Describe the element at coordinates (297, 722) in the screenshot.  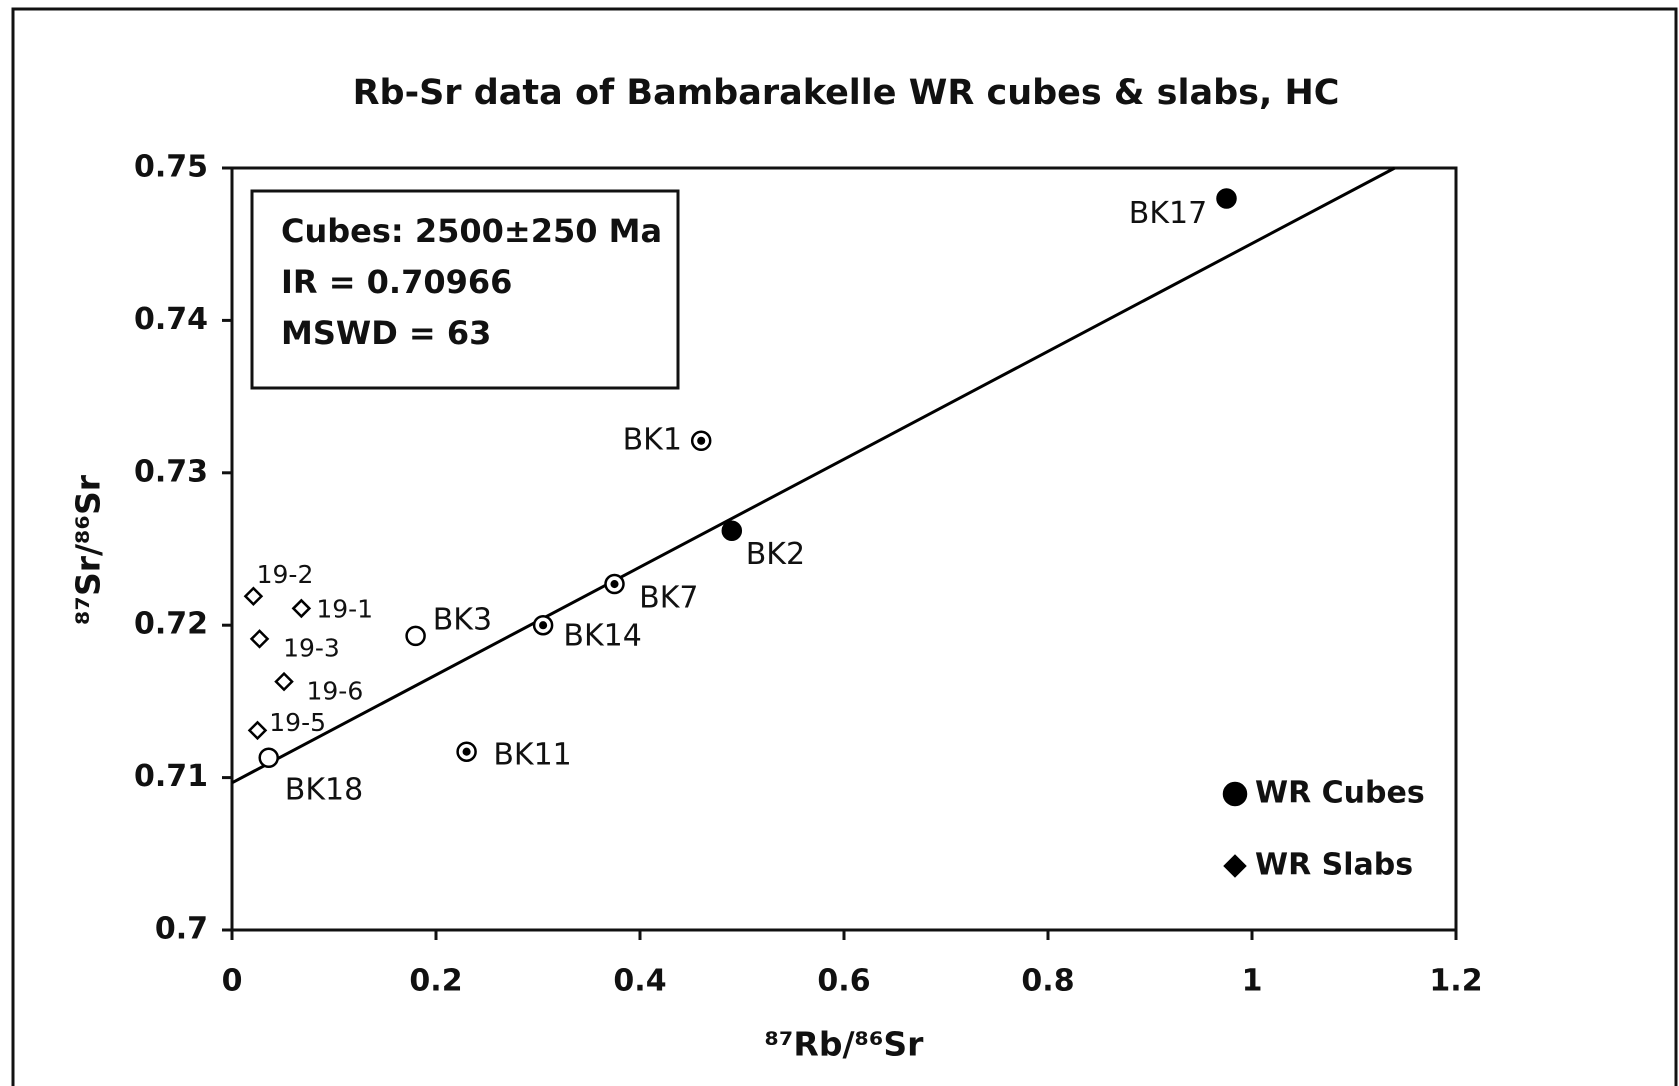
I see `point-label: 19-5` at that location.